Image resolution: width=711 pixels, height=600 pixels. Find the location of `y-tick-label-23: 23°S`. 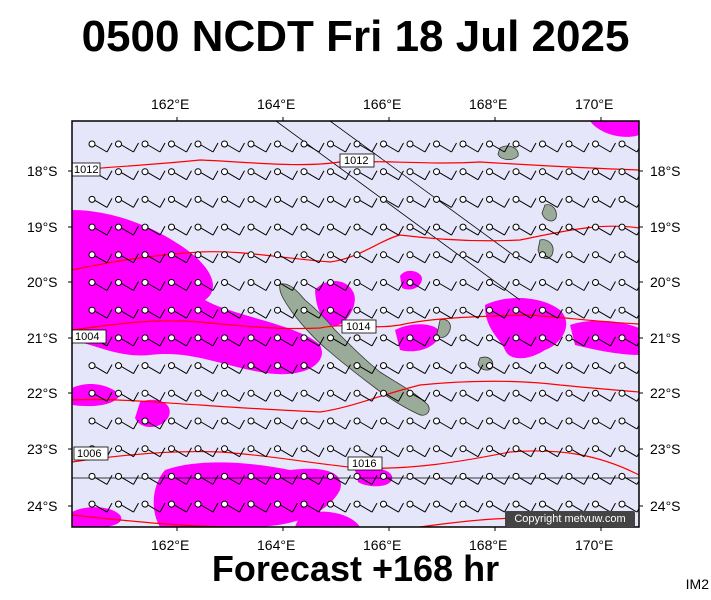

y-tick-label-23: 23°S is located at coordinates (42, 449).